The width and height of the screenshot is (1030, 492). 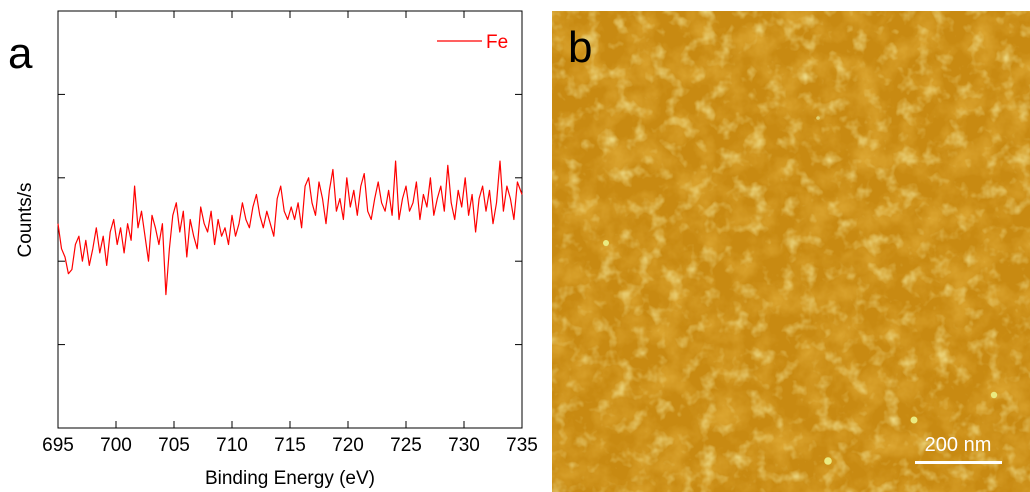 I want to click on panel-label-a: a, so click(x=20, y=53).